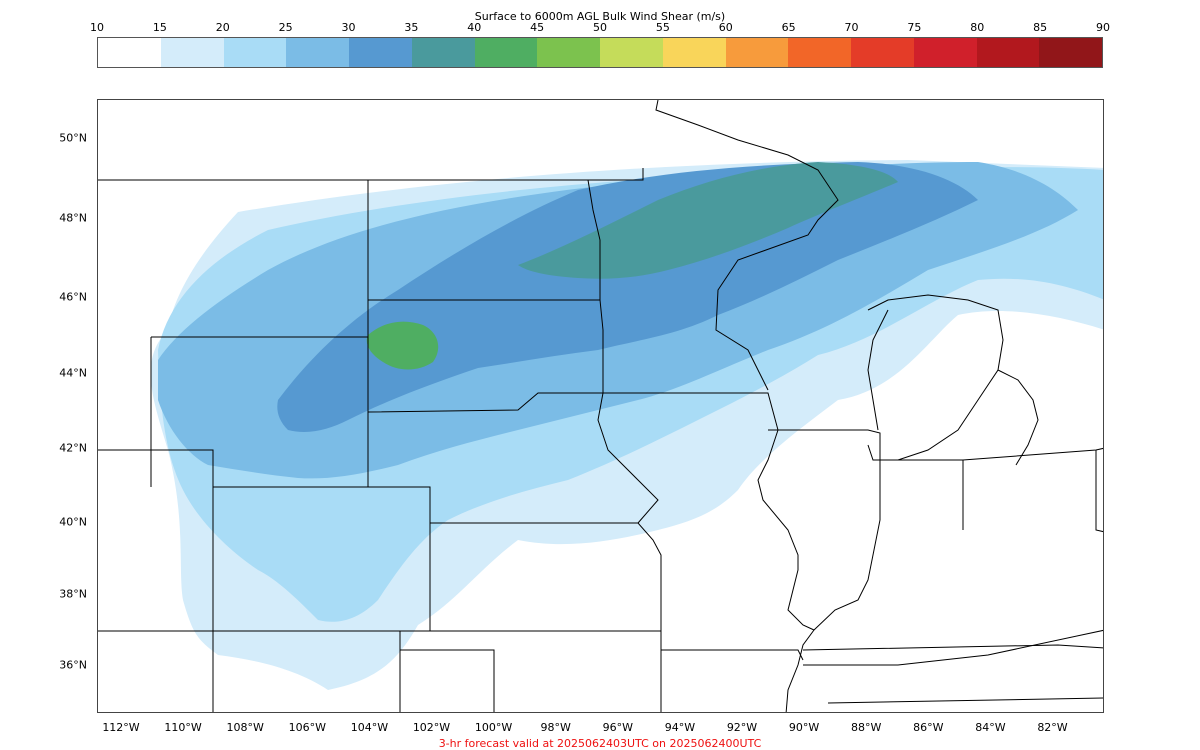 Image resolution: width=1200 pixels, height=750 pixels. I want to click on longitude-label: 94°W, so click(680, 727).